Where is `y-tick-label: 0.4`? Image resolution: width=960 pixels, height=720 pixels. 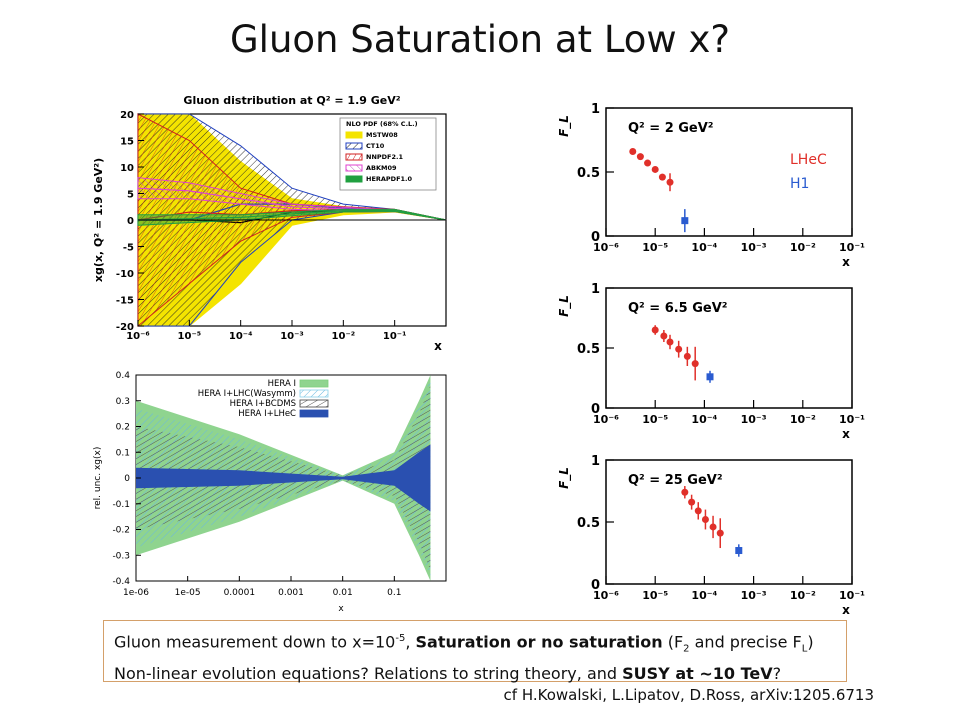 y-tick-label: 0.4 is located at coordinates (123, 376).